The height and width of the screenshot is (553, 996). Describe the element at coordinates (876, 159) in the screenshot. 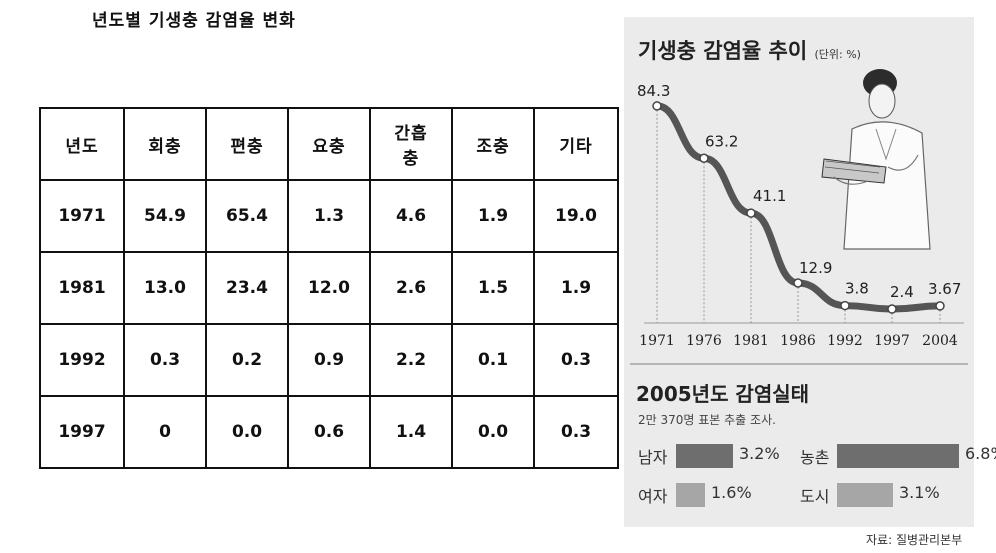

I see `doctor-illustration` at that location.